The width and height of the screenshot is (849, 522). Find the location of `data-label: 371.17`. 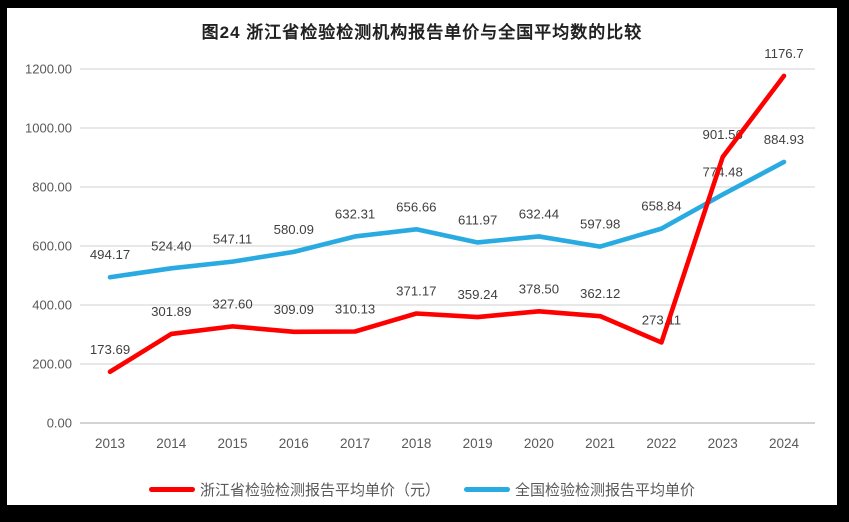

data-label: 371.17 is located at coordinates (416, 291).